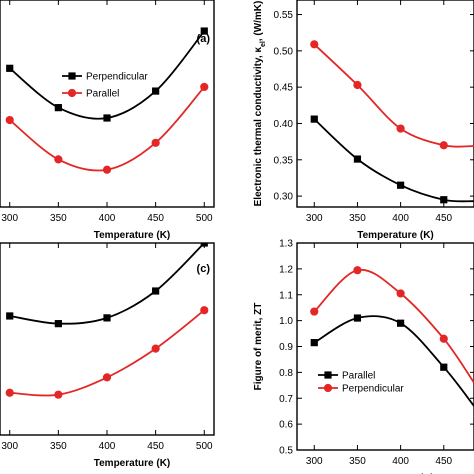 This screenshot has width=474, height=474. I want to click on y-tick-label: 0.45, so click(284, 88).